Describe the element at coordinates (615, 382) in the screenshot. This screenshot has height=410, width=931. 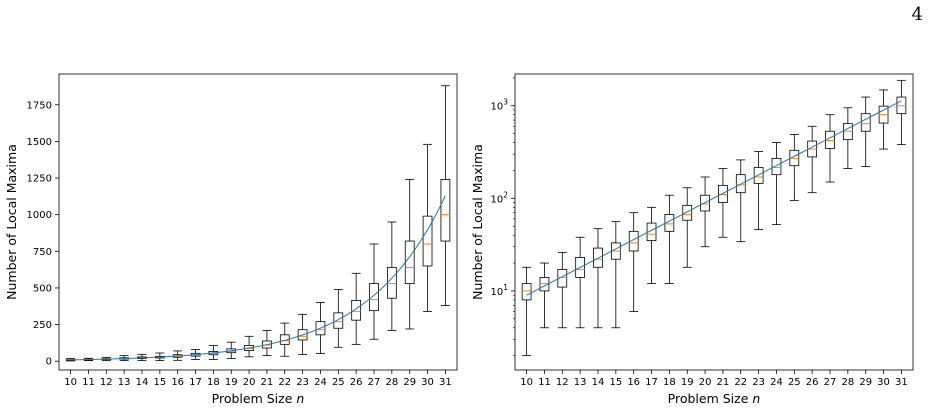
I see `x-tick-label: 15` at that location.